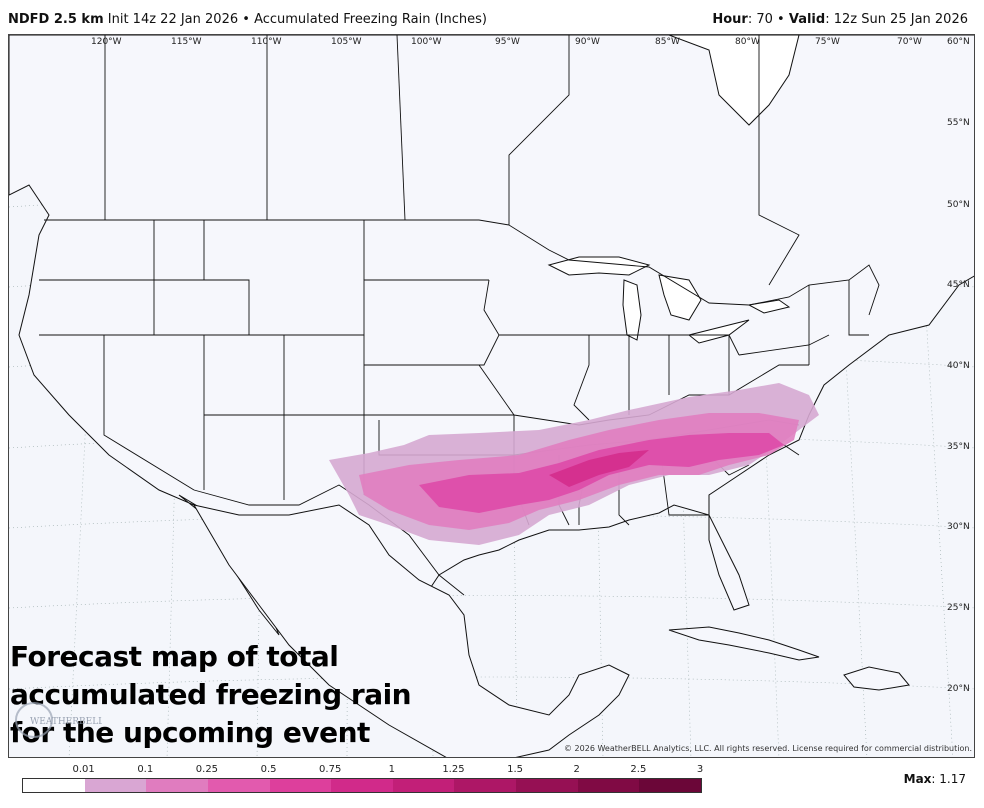  I want to click on legend-tick-label: 0.01, so click(83, 769).